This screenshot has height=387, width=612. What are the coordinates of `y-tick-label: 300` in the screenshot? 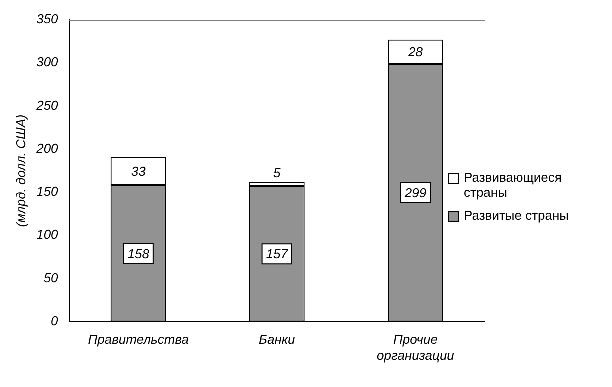 It's located at (48, 62).